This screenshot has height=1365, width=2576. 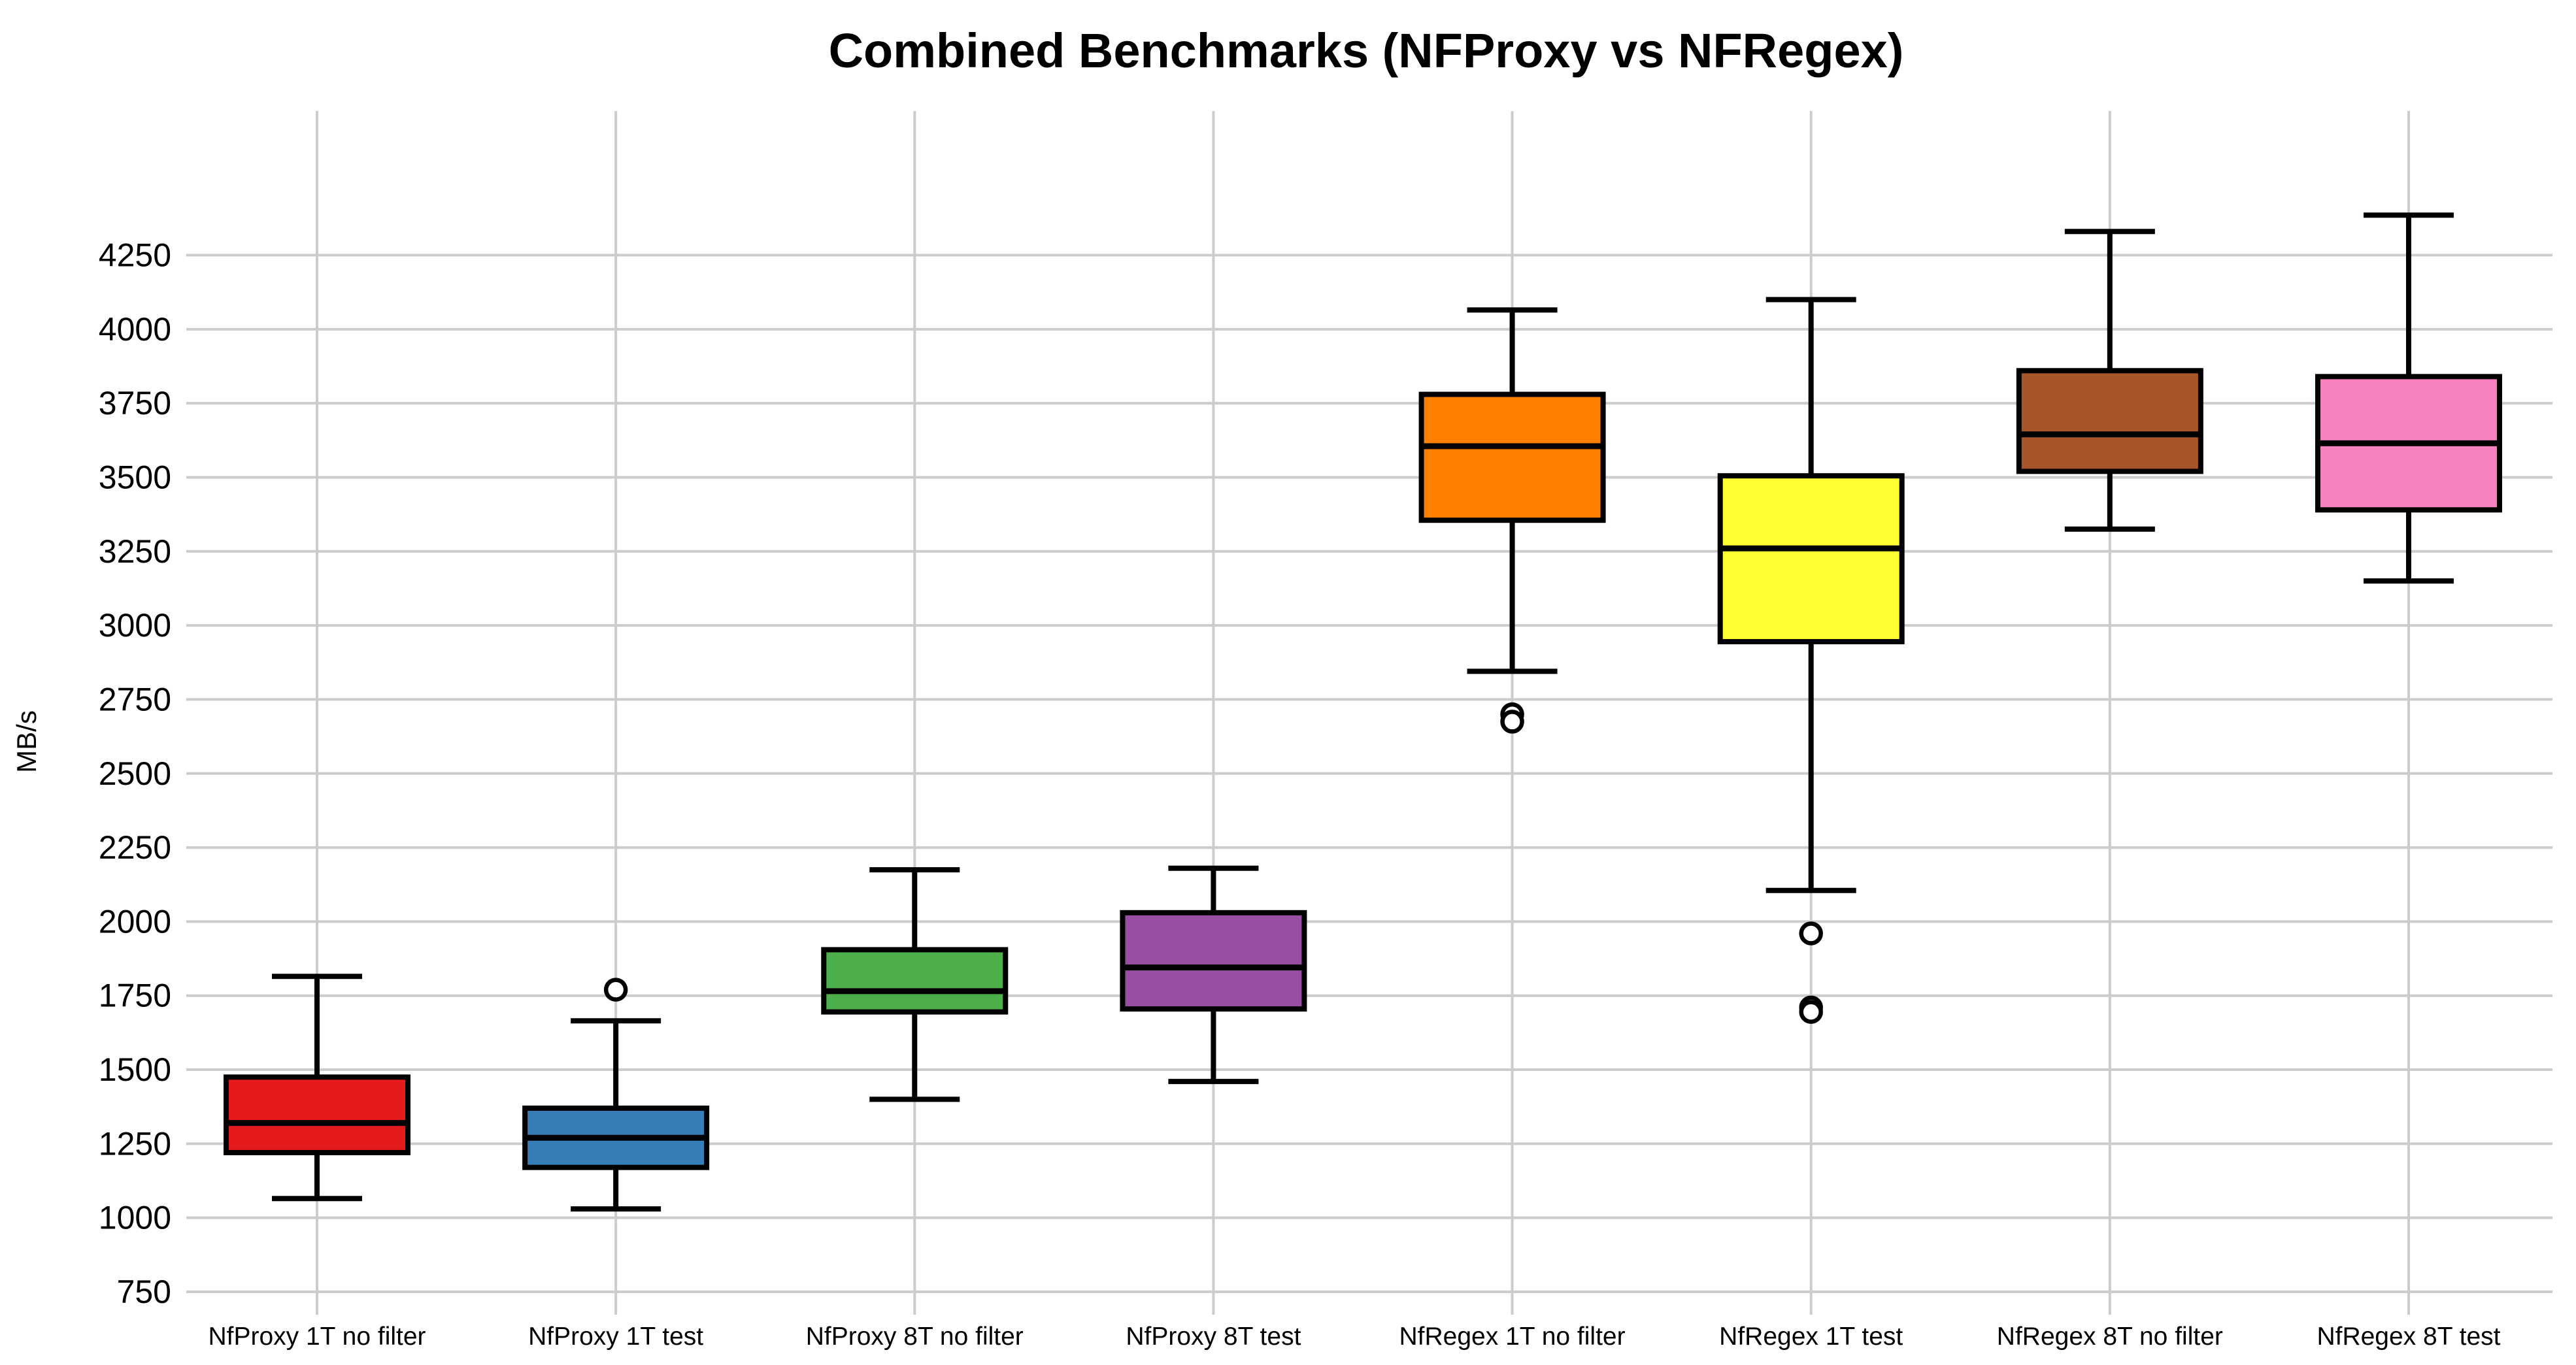 I want to click on xtick-label-7: NfRegex 8T test, so click(x=2409, y=1337).